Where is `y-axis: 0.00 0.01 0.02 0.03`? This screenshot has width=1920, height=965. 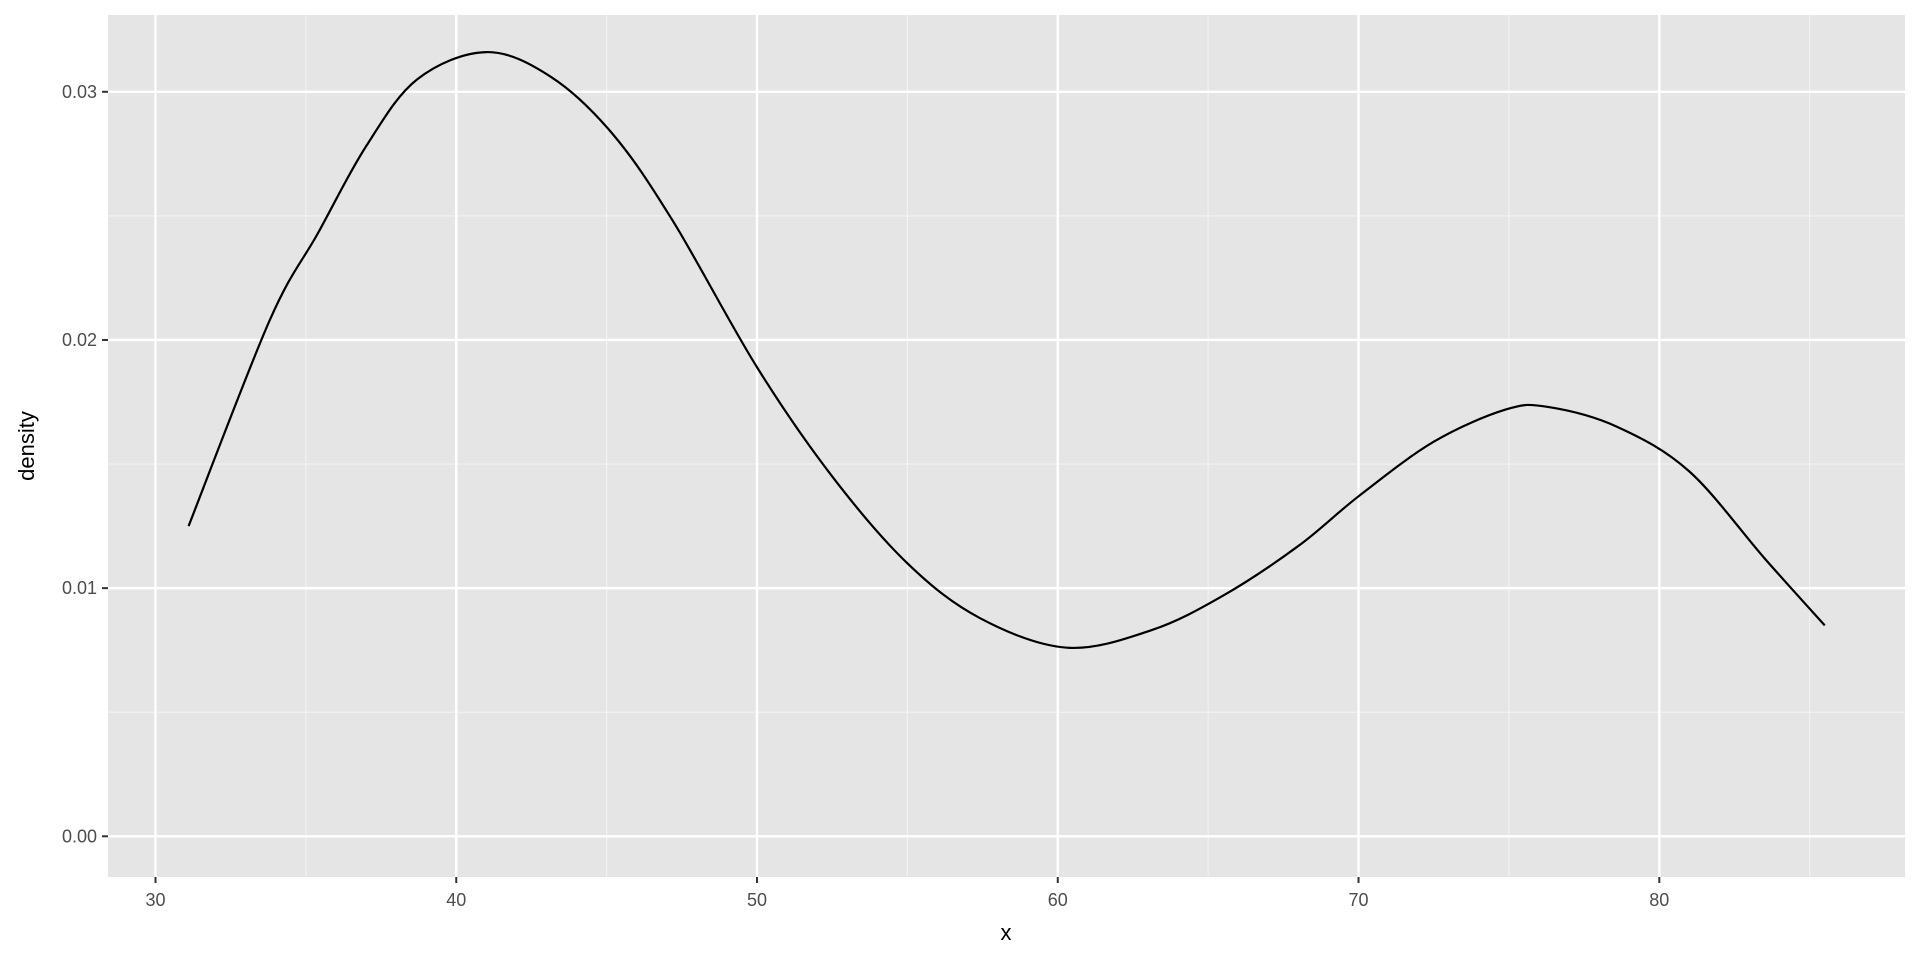
y-axis: 0.00 0.01 0.02 0.03 is located at coordinates (85, 464).